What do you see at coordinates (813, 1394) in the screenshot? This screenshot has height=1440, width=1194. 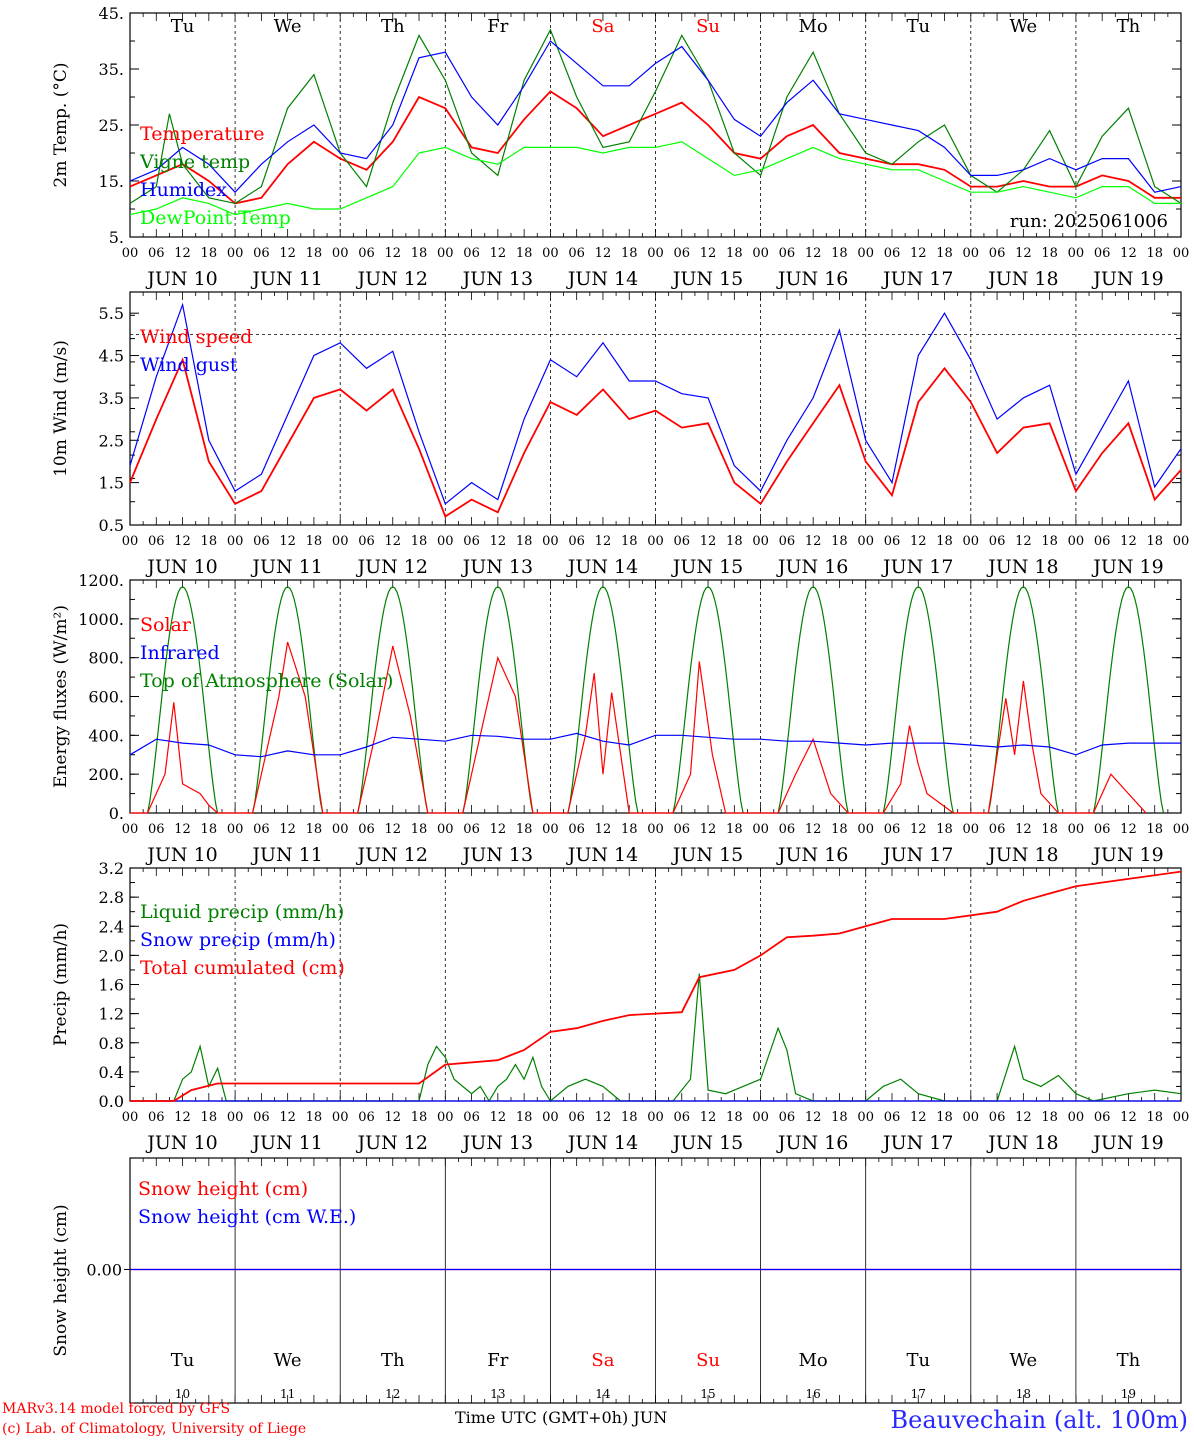 I see `day-number-label: 16` at bounding box center [813, 1394].